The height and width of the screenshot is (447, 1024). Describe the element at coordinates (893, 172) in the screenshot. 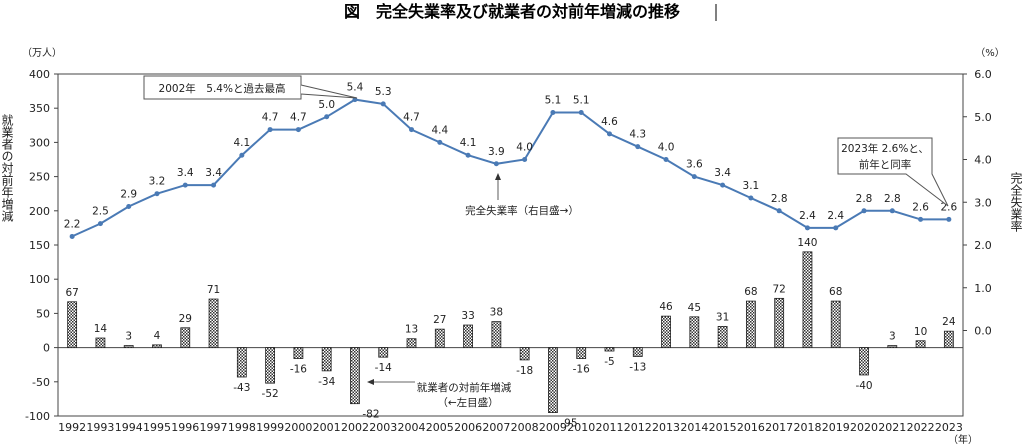

I see `latest-callout-box` at that location.